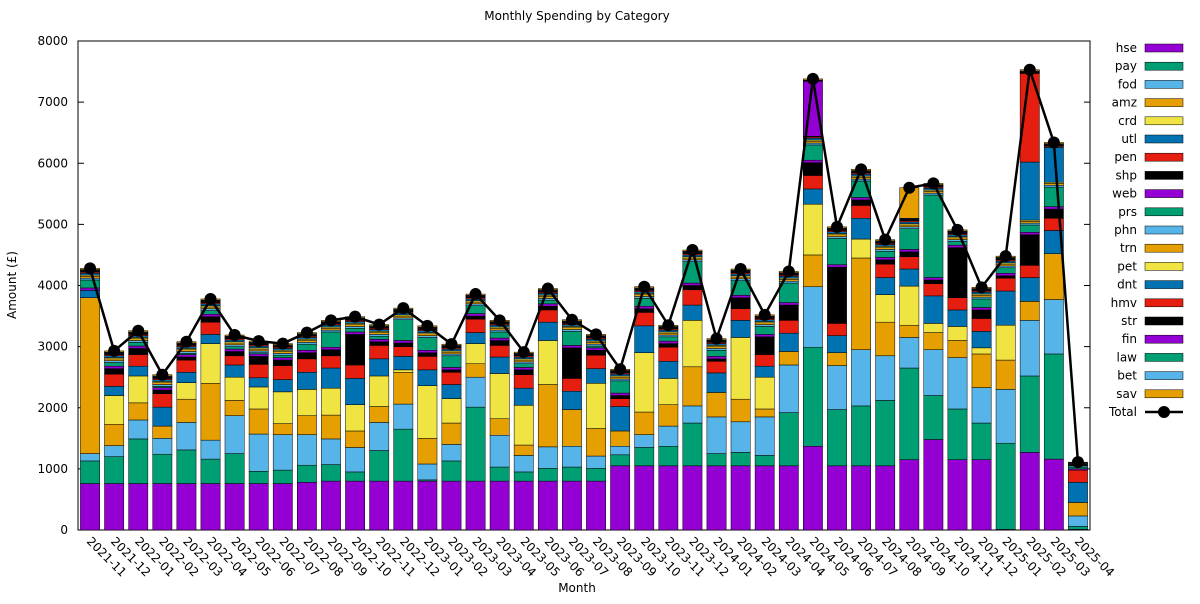 Image resolution: width=1200 pixels, height=604 pixels. I want to click on y-tick-label: 3000, so click(52, 347).